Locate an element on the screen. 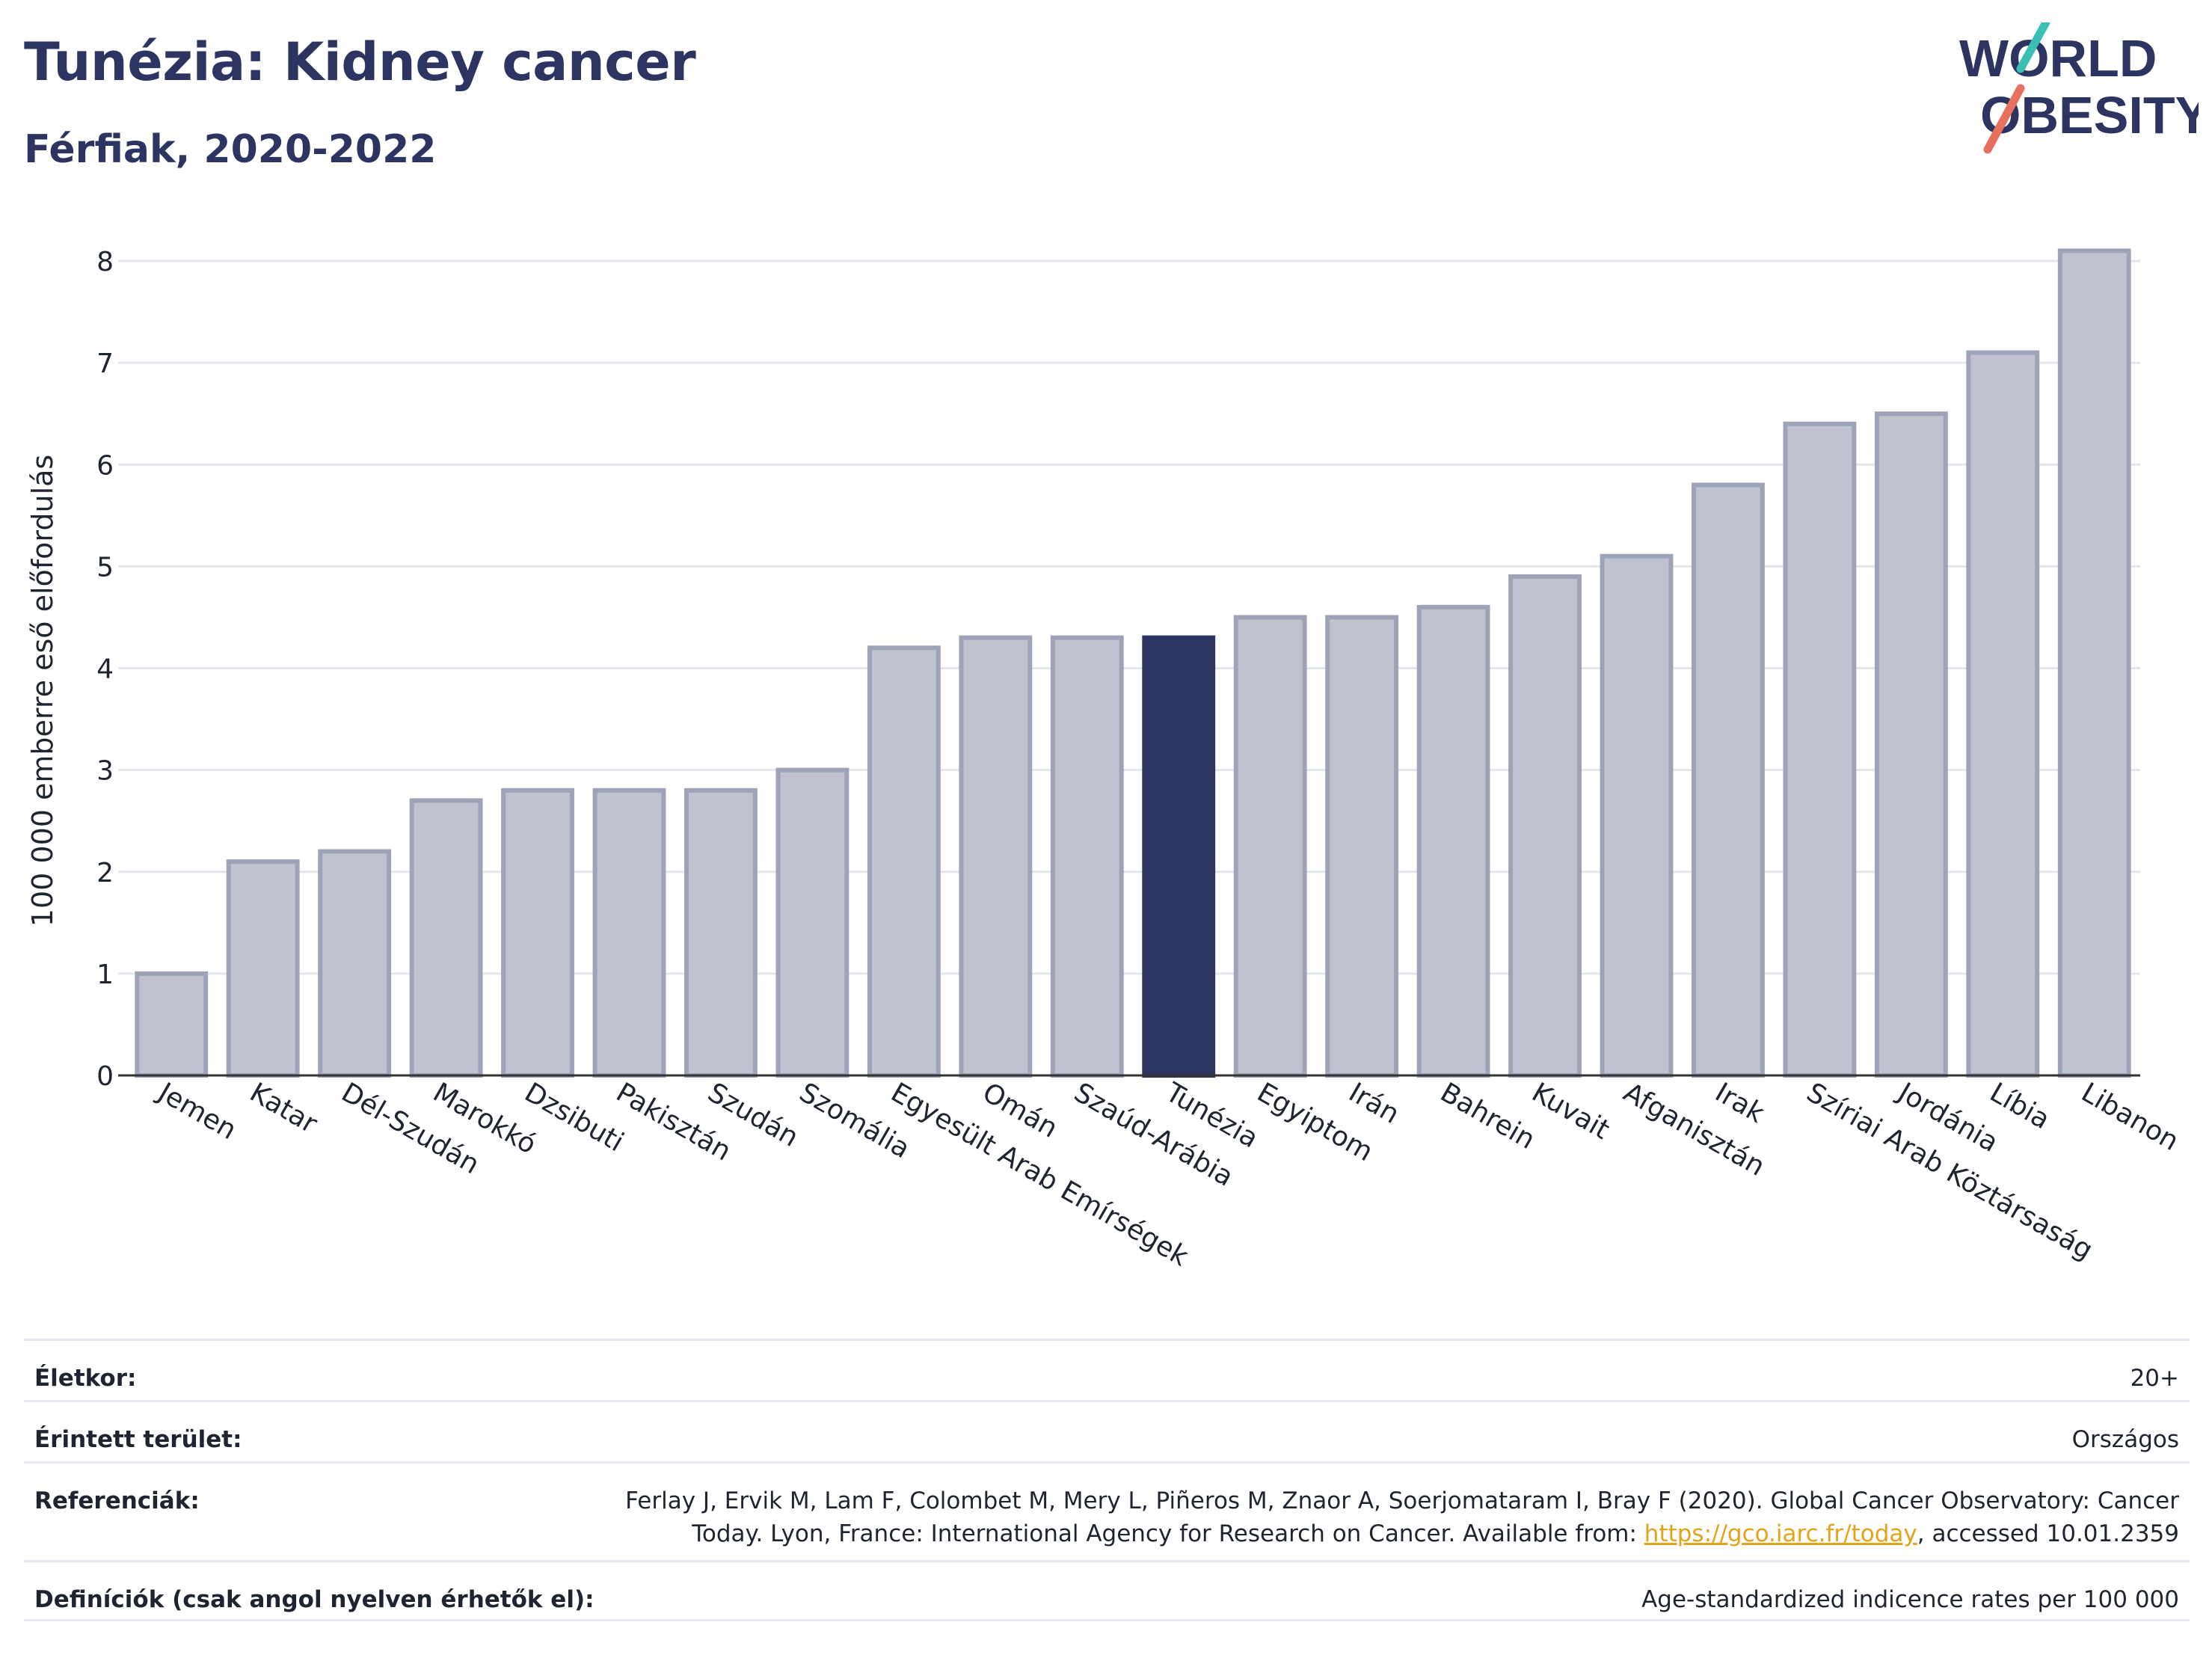 This screenshot has width=2212, height=1655. y-tick-label: 1 is located at coordinates (105, 974).